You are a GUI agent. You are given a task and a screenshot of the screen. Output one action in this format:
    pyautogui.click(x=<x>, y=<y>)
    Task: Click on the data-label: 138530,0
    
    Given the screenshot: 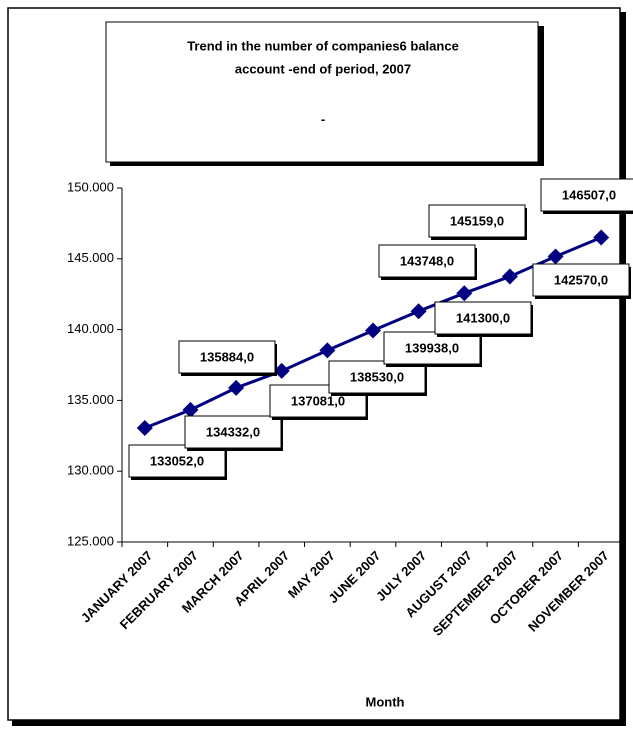 What is the action you would take?
    pyautogui.click(x=377, y=376)
    